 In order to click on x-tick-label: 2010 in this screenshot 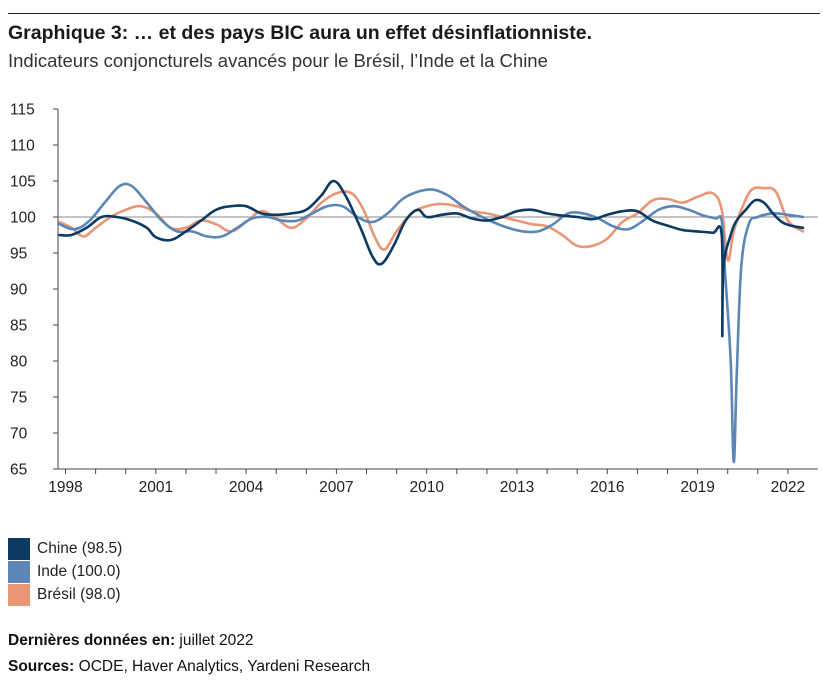, I will do `click(426, 487)`.